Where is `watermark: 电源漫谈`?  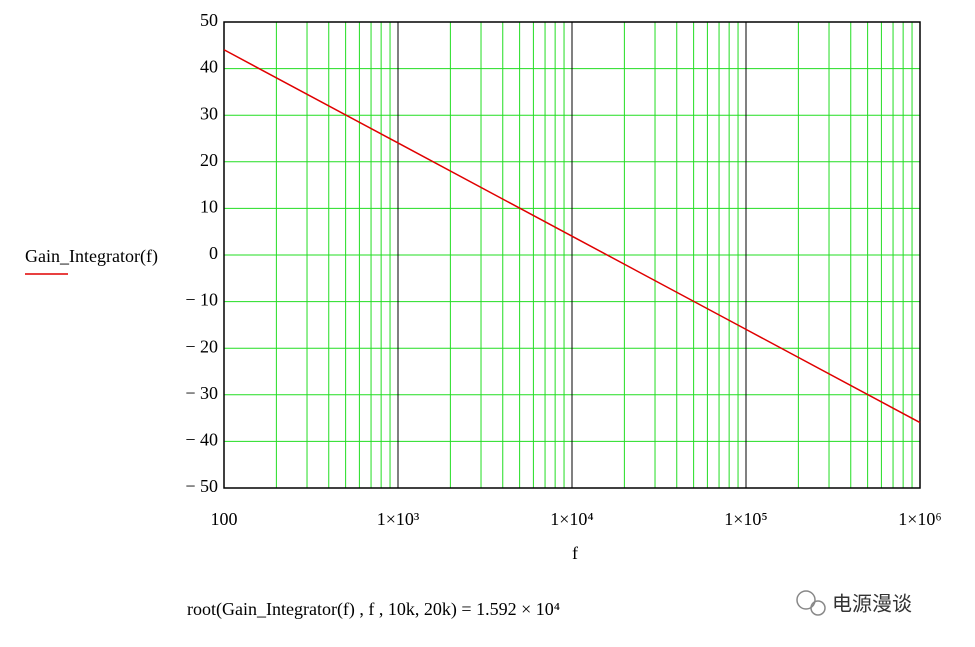
watermark: 电源漫谈 is located at coordinates (854, 603).